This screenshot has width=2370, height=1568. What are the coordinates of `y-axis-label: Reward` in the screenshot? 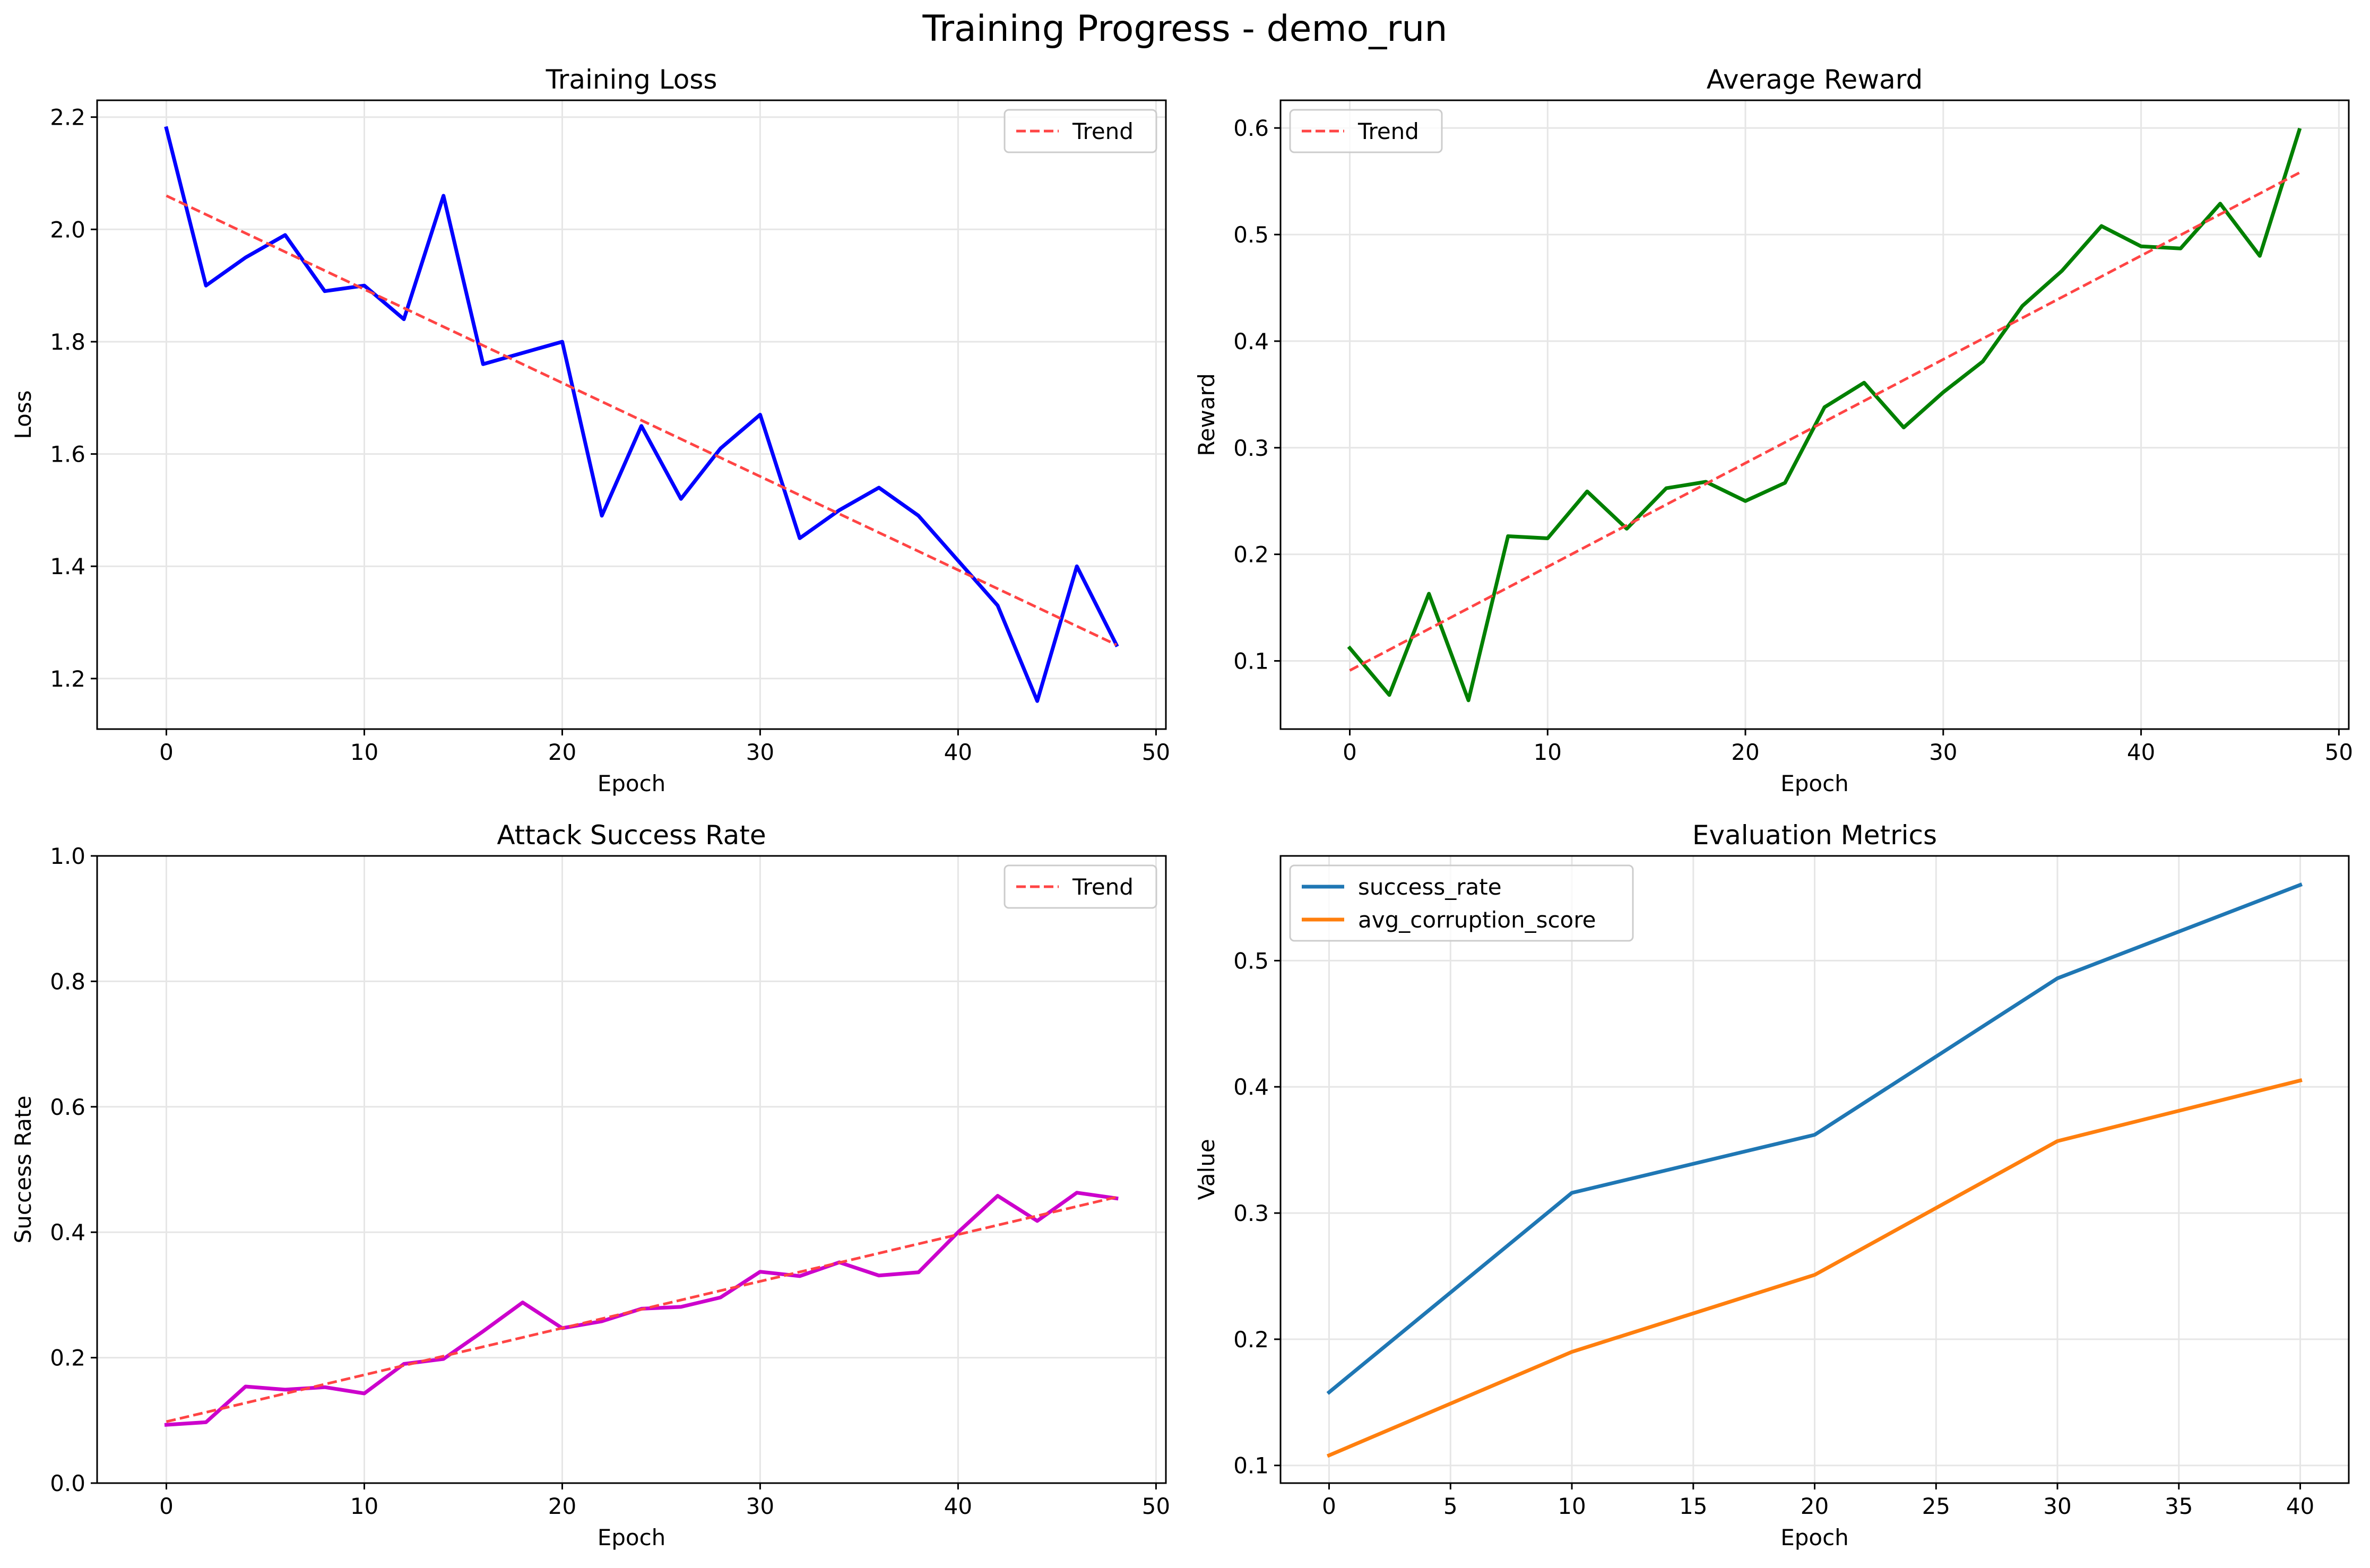 It's located at (1206, 414).